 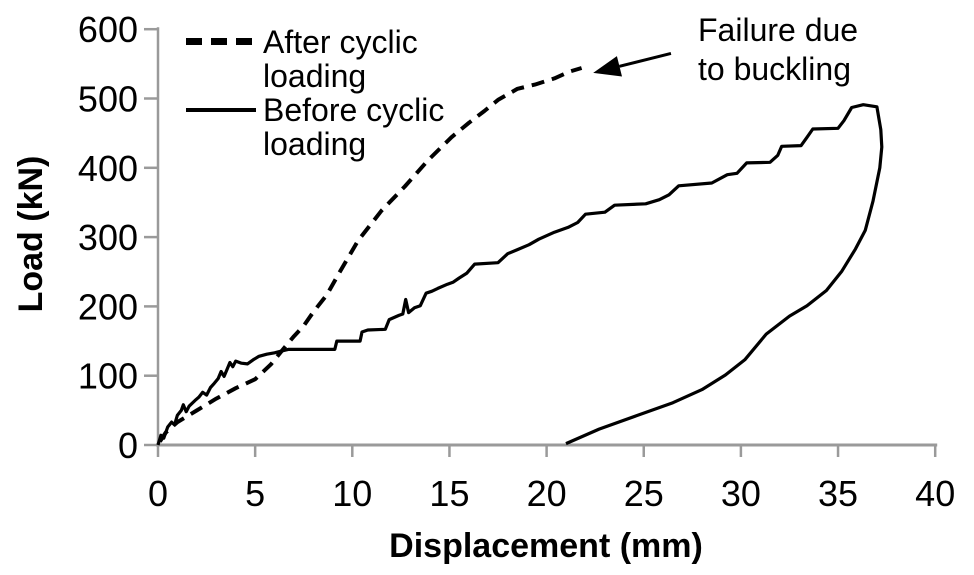 What do you see at coordinates (255, 493) in the screenshot?
I see `x-tick-label: 5` at bounding box center [255, 493].